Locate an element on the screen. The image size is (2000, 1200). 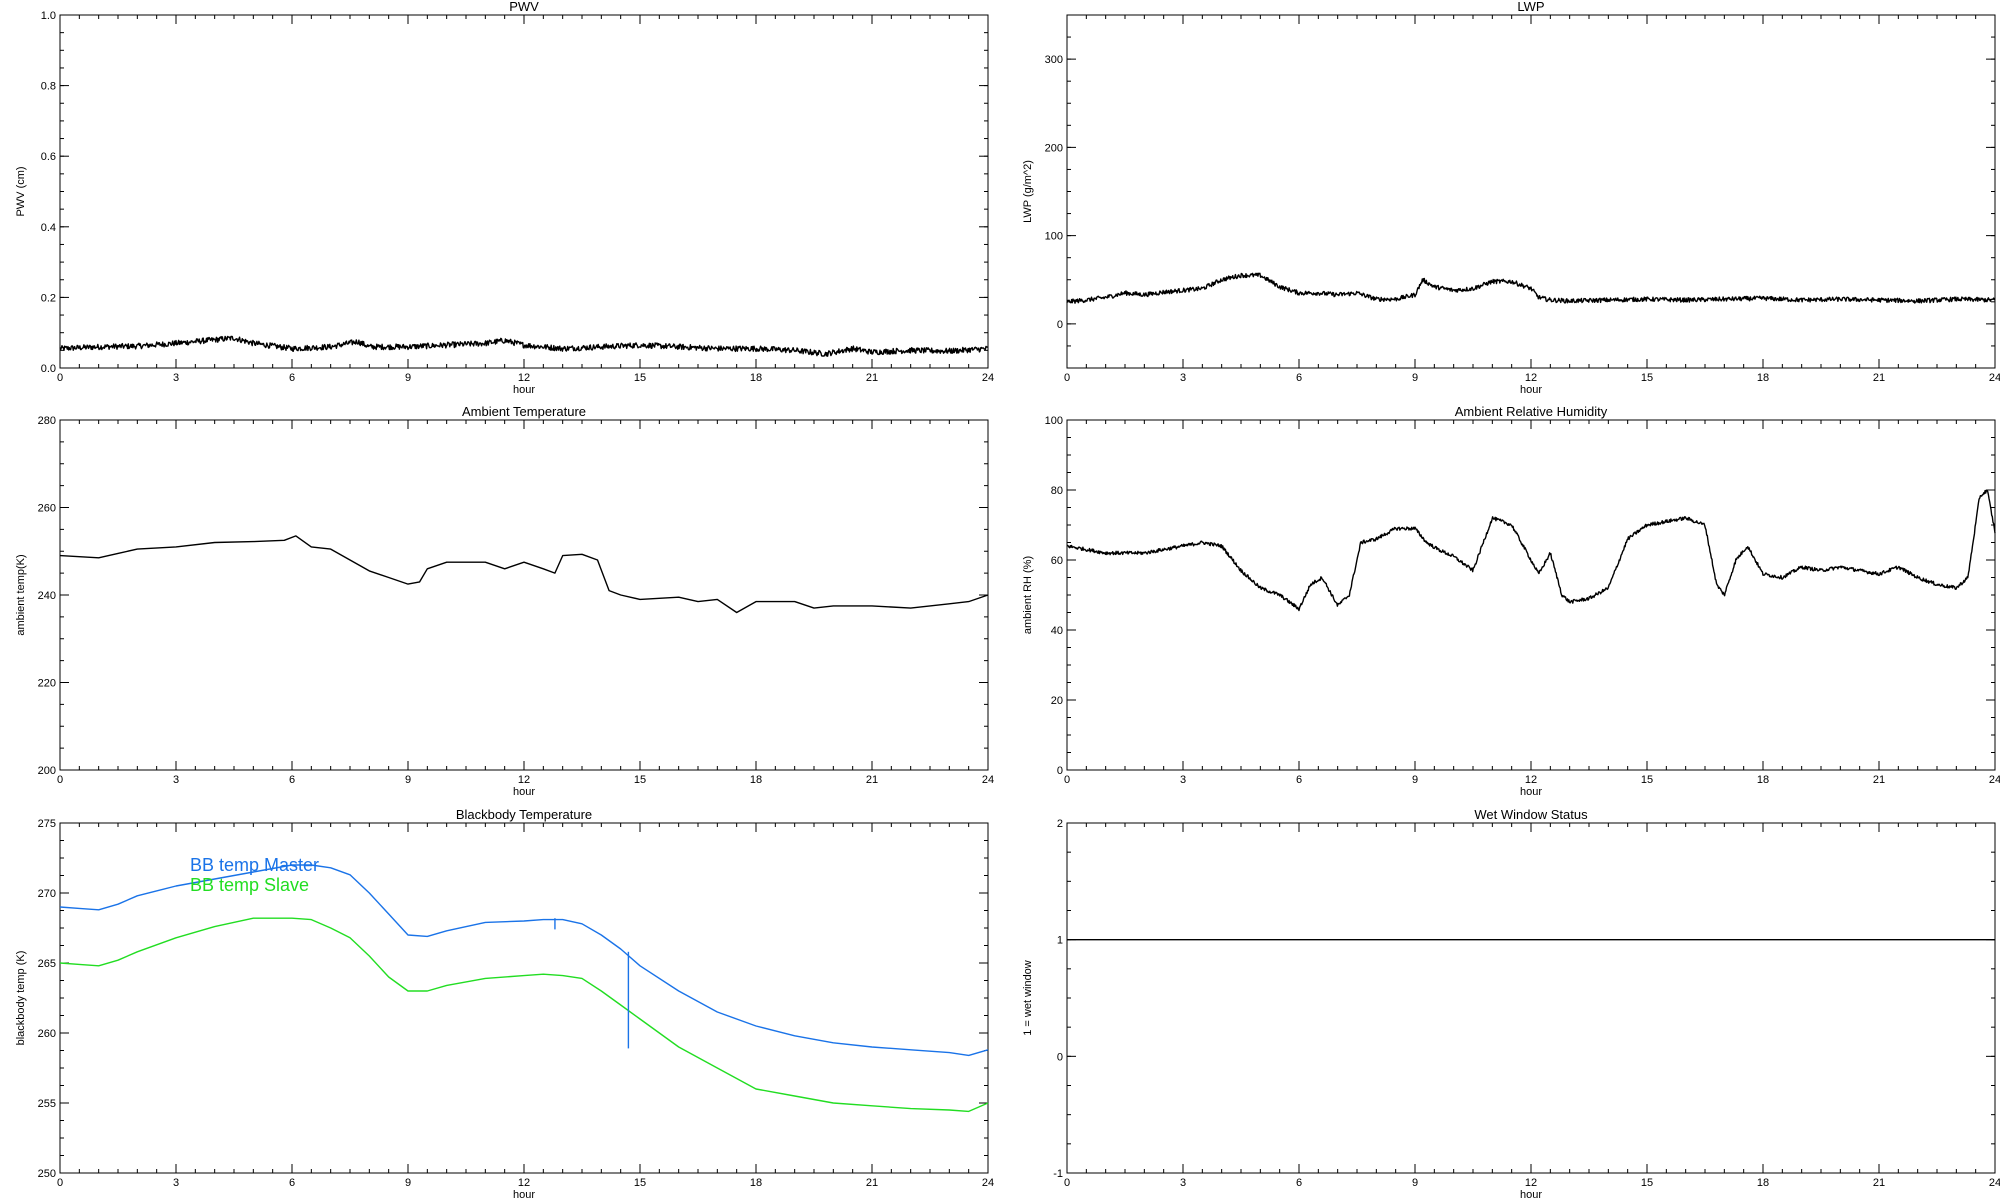
y-tick-label: 60 is located at coordinates (1057, 561).